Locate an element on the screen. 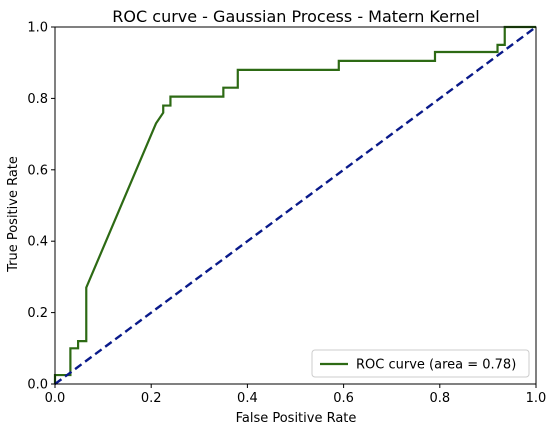 This screenshot has height=432, width=550. x-axis-label: False Positive Rate is located at coordinates (296, 418).